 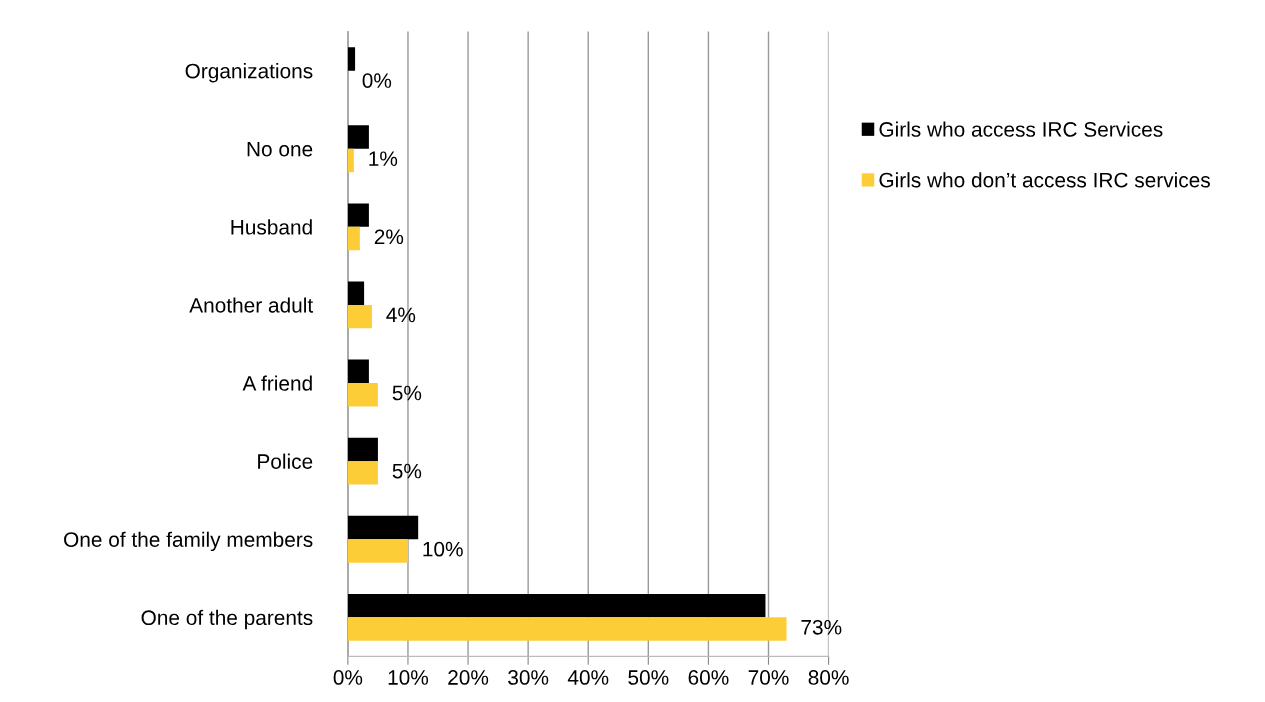 What do you see at coordinates (468, 677) in the screenshot?
I see `x-tick-label: 20%` at bounding box center [468, 677].